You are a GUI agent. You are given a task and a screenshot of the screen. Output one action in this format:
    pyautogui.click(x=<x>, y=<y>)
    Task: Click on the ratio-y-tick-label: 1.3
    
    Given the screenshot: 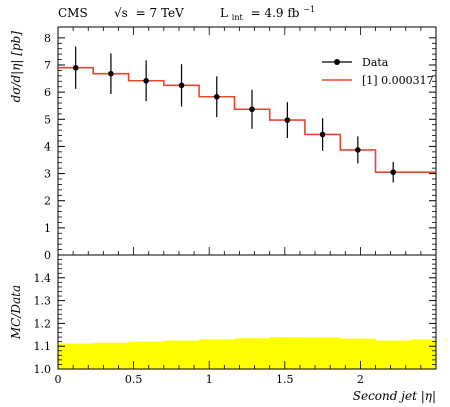 What is the action you would take?
    pyautogui.click(x=43, y=301)
    